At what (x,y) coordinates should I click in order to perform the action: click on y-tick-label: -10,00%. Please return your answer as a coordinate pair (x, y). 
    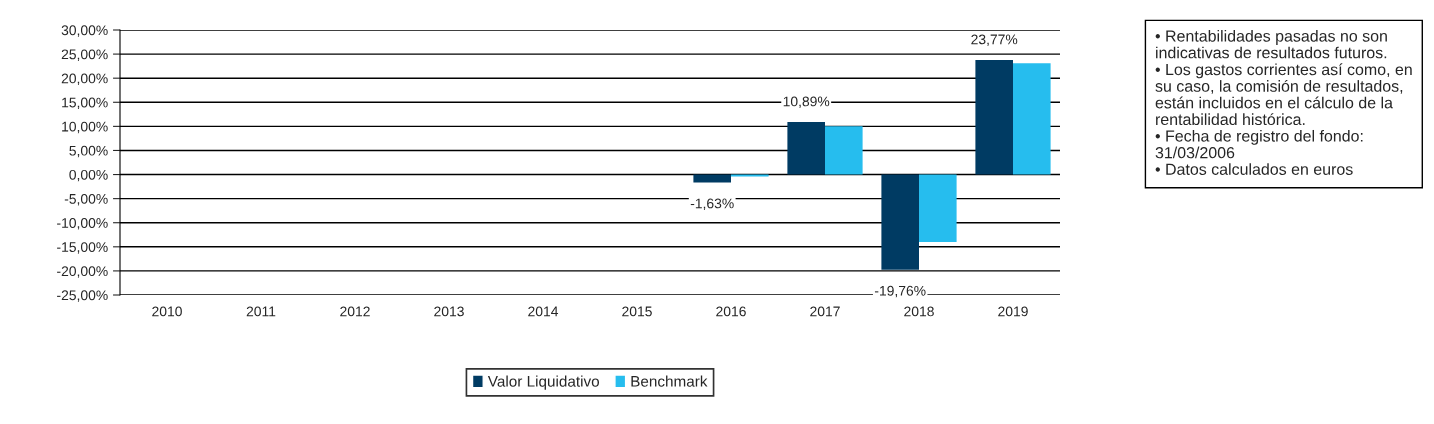
    Looking at the image, I should click on (82, 224).